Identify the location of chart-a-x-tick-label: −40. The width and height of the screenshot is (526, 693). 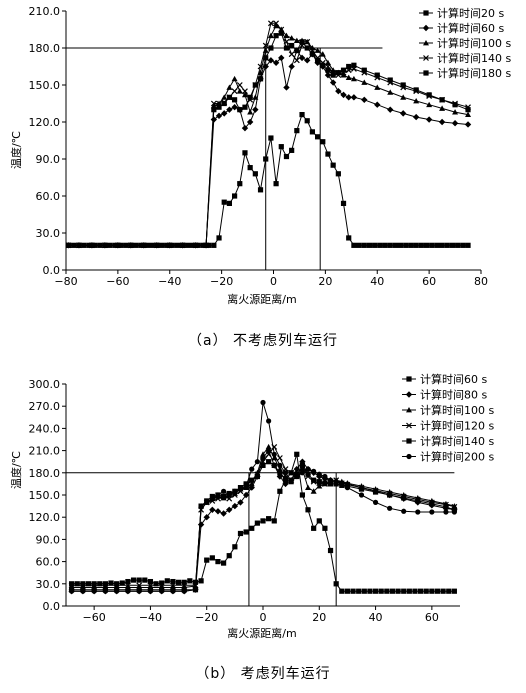
(169, 281).